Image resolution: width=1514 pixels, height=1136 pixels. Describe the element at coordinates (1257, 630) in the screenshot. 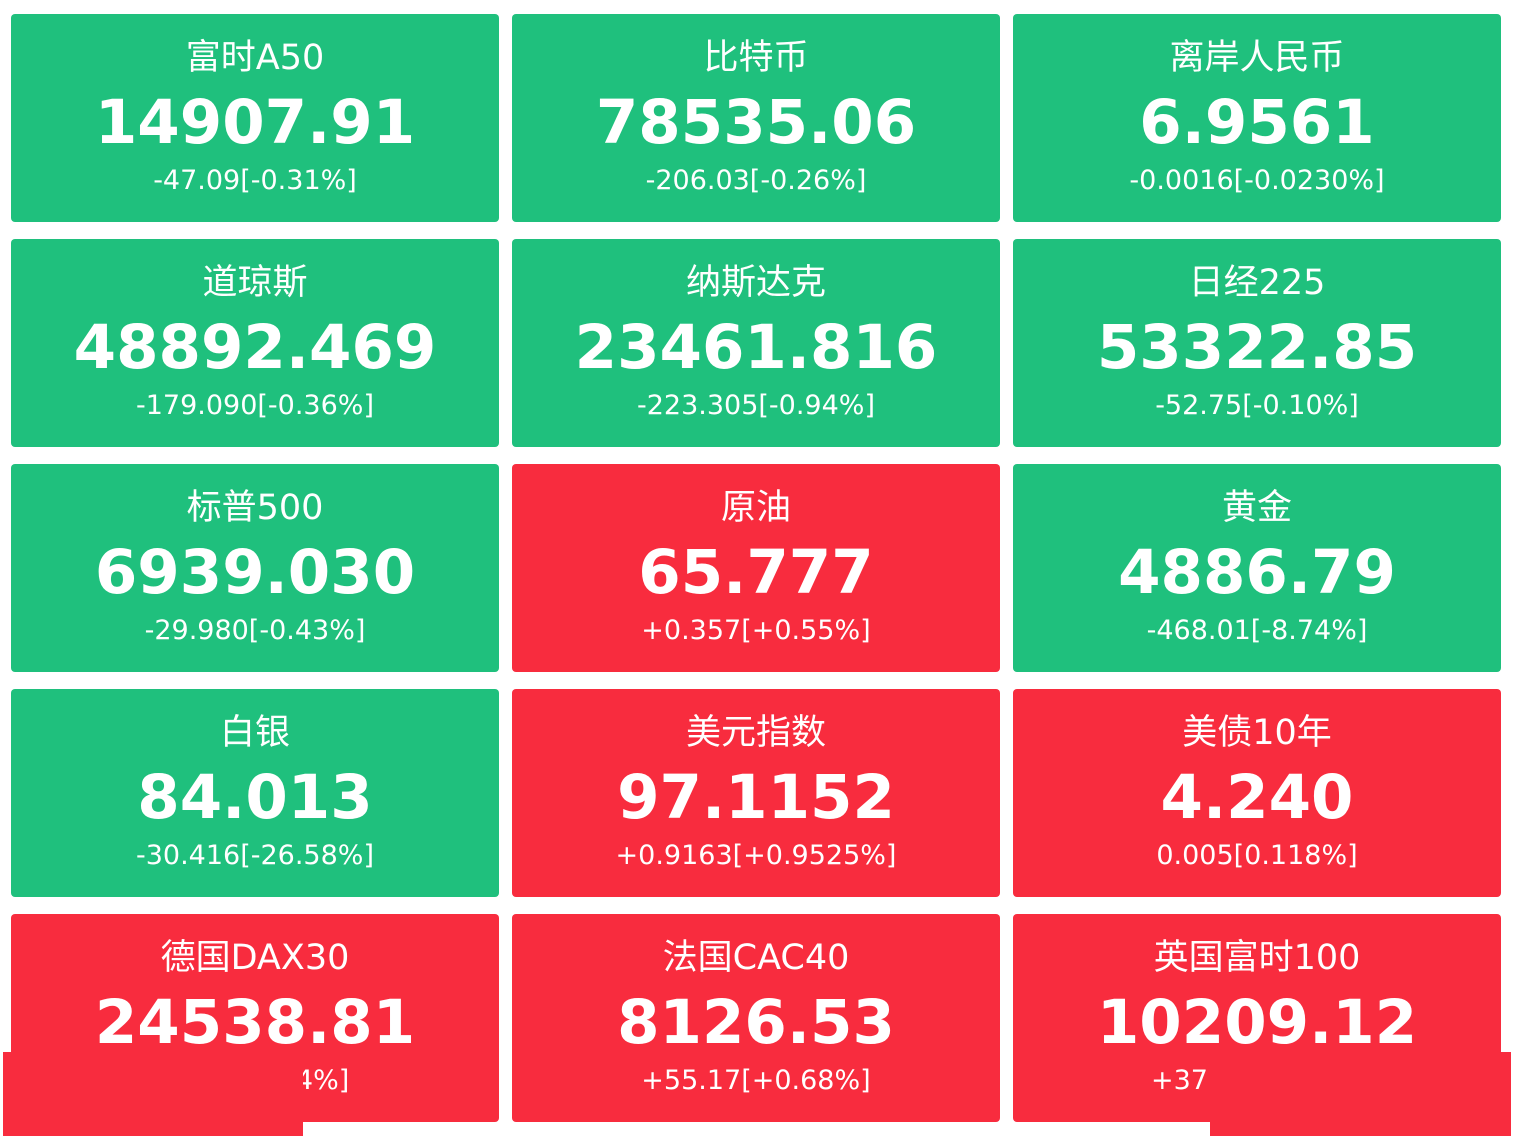

I see `quote-change: -468.01[-8.74%]` at that location.